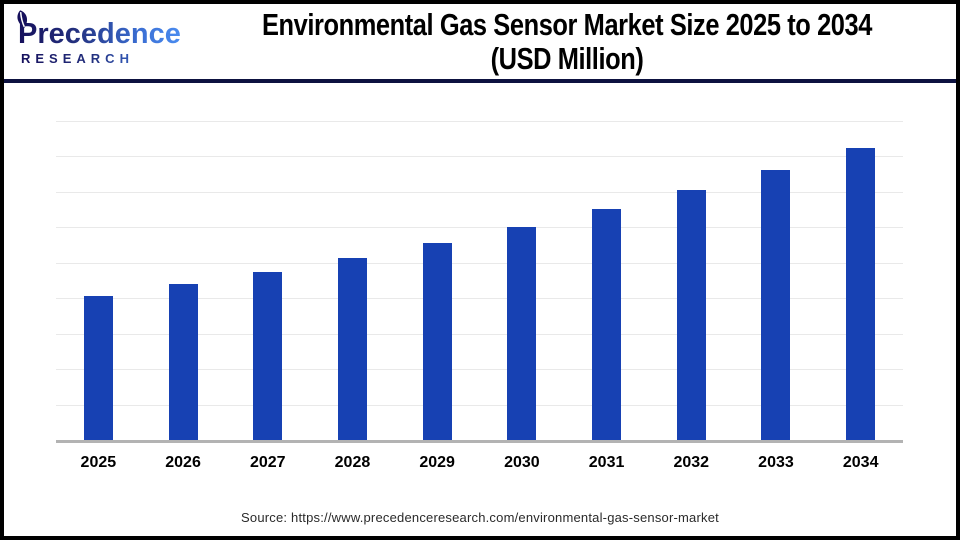 This screenshot has width=960, height=540. I want to click on brand-name: Precedence, so click(99, 30).